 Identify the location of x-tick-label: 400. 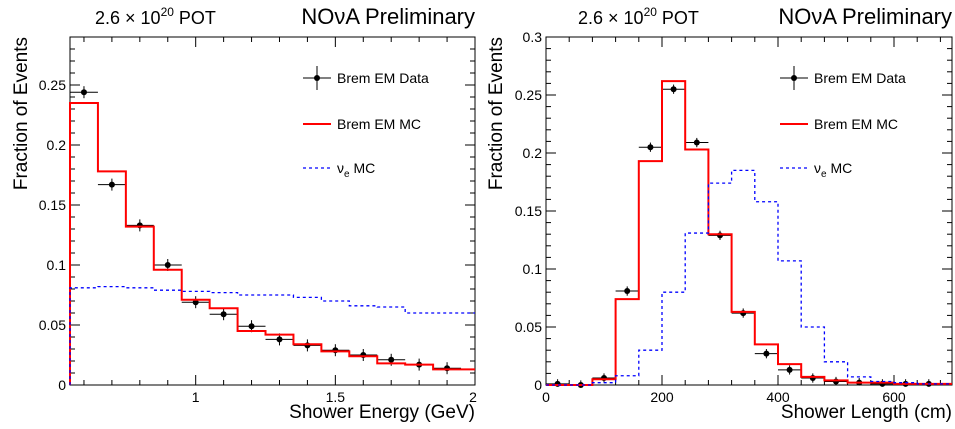
(778, 397).